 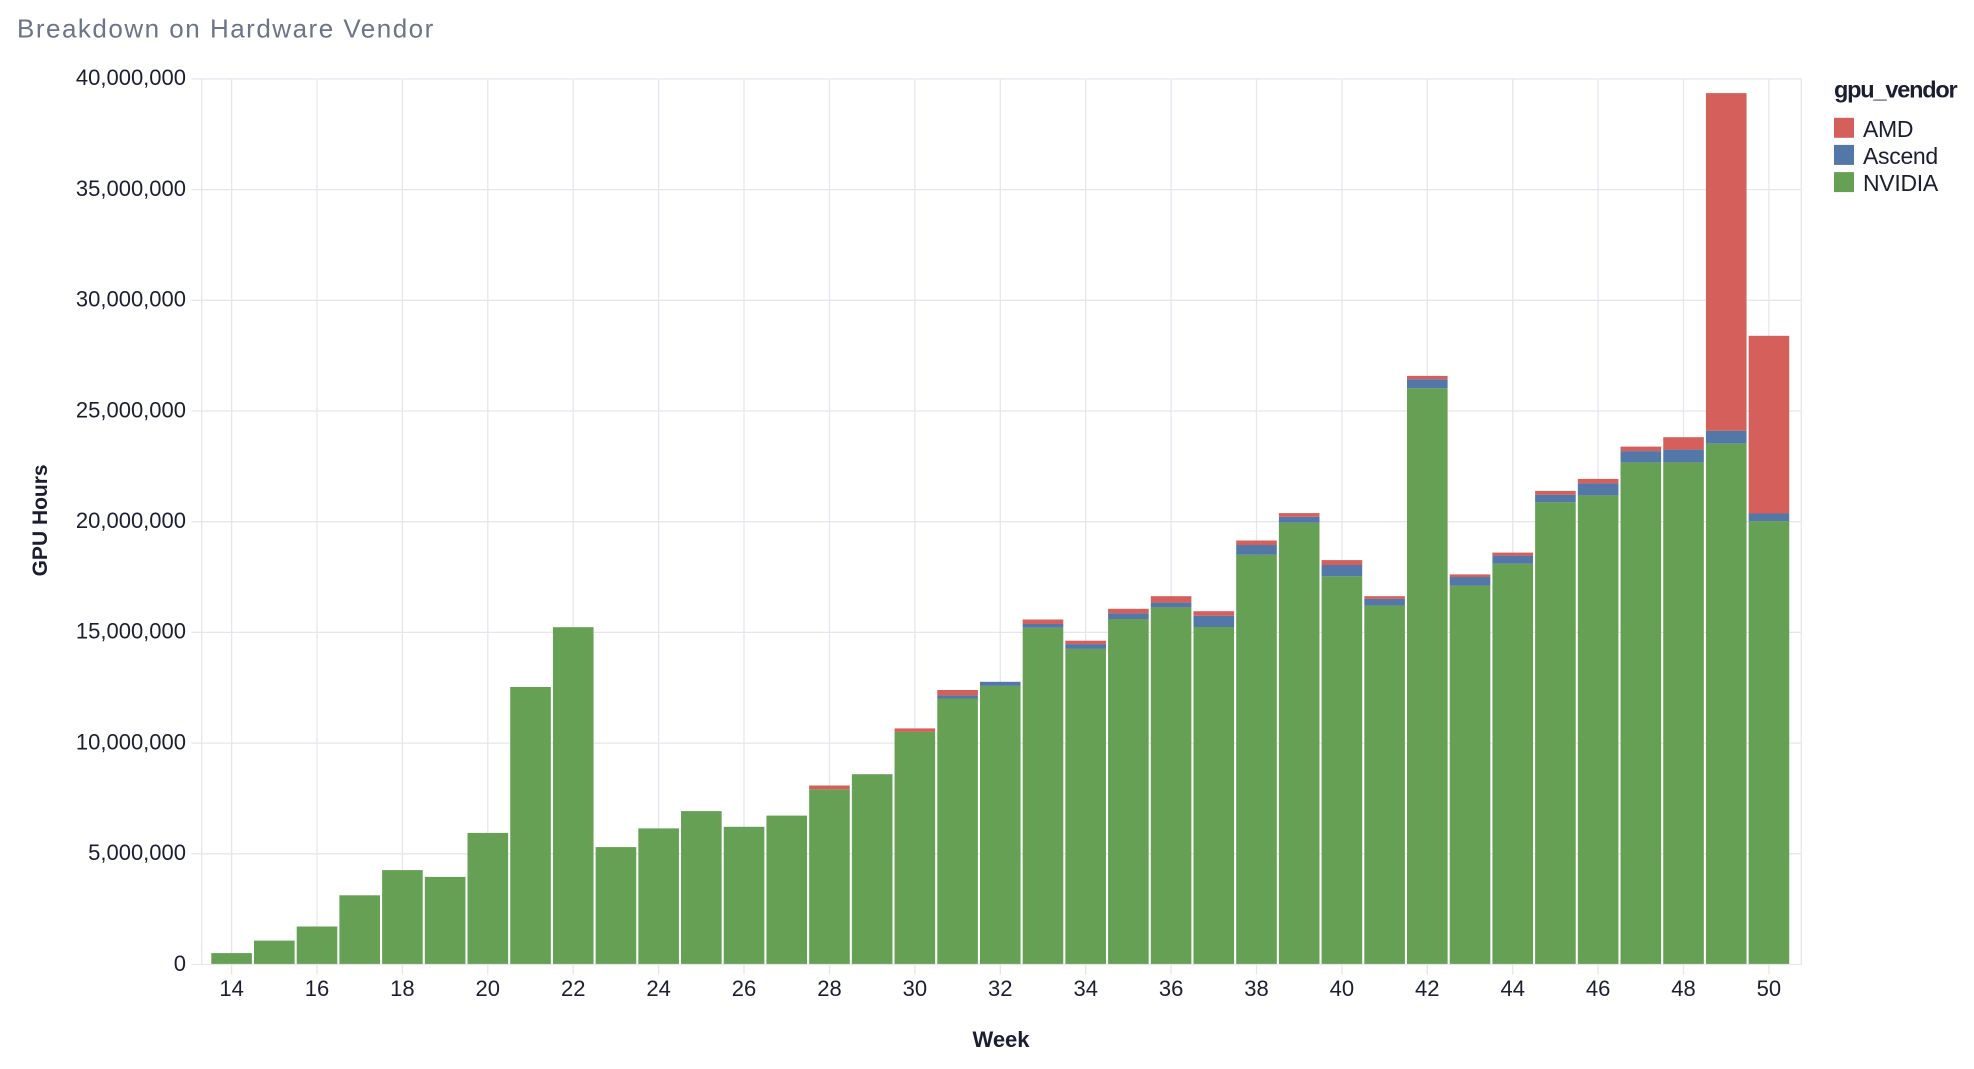 What do you see at coordinates (131, 77) in the screenshot?
I see `svg-text: 40,000,000` at bounding box center [131, 77].